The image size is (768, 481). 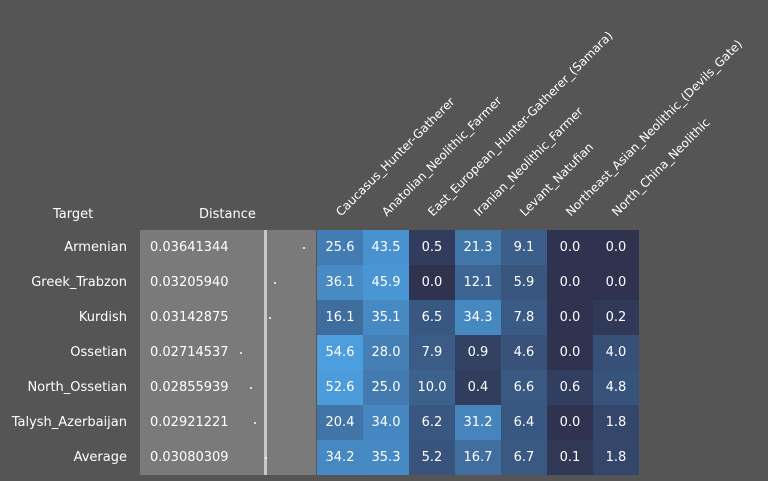 I want to click on row-target-label: Average, so click(x=100, y=457).